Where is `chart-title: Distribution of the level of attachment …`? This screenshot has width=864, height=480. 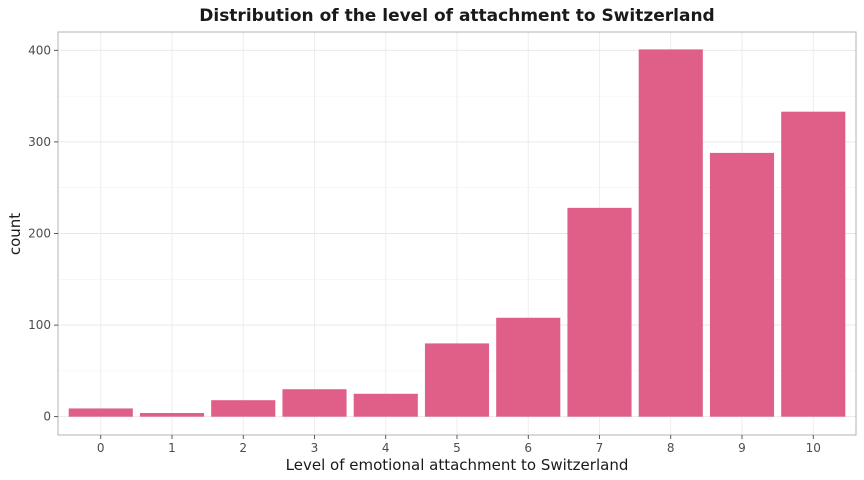
chart-title: Distribution of the level of attachment … is located at coordinates (456, 16).